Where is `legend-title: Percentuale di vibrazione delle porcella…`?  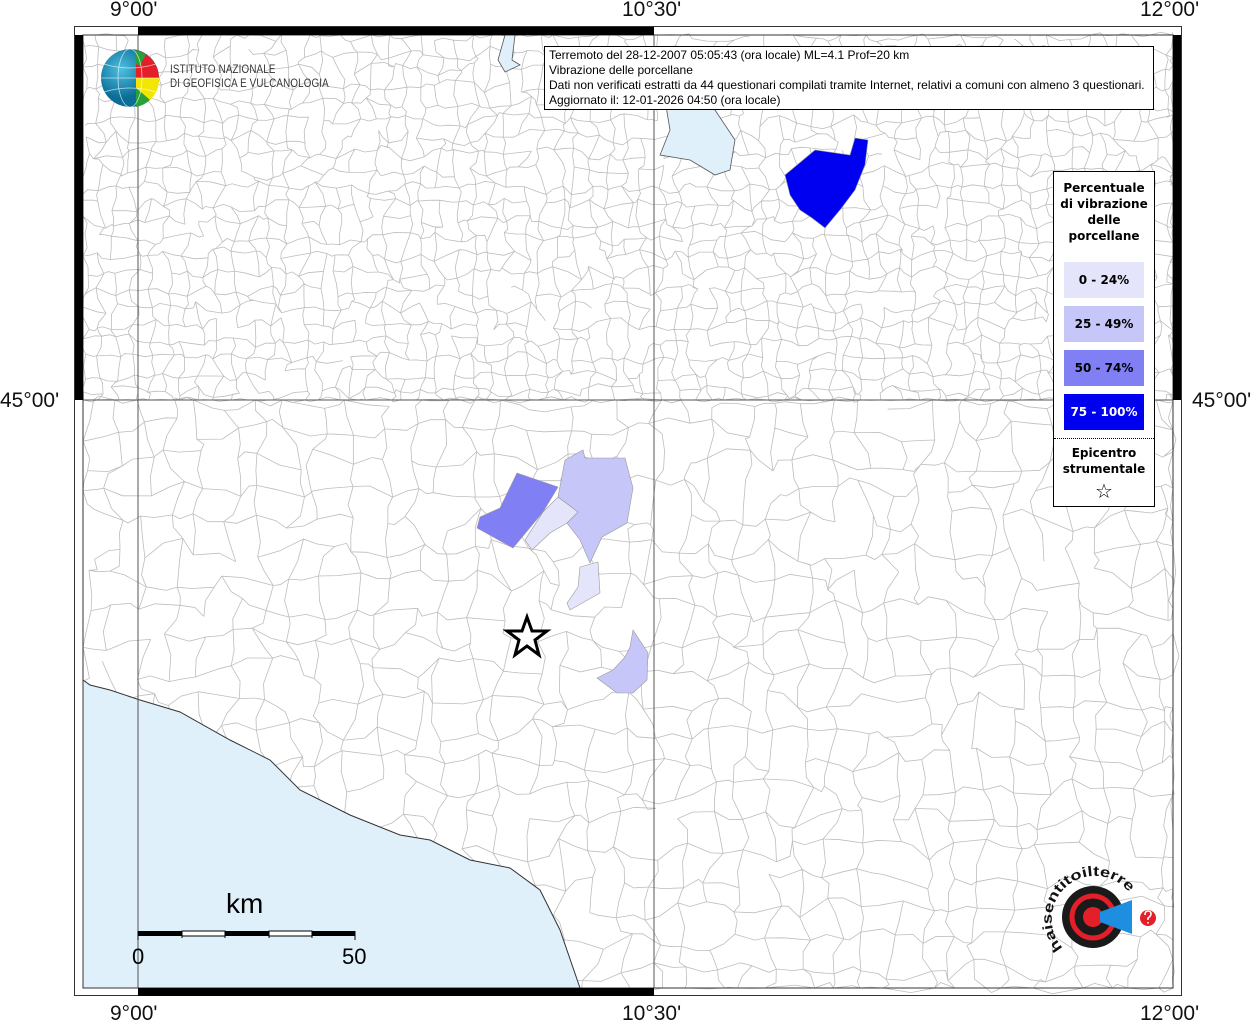
legend-title: Percentuale di vibrazione delle porcella… is located at coordinates (1104, 212).